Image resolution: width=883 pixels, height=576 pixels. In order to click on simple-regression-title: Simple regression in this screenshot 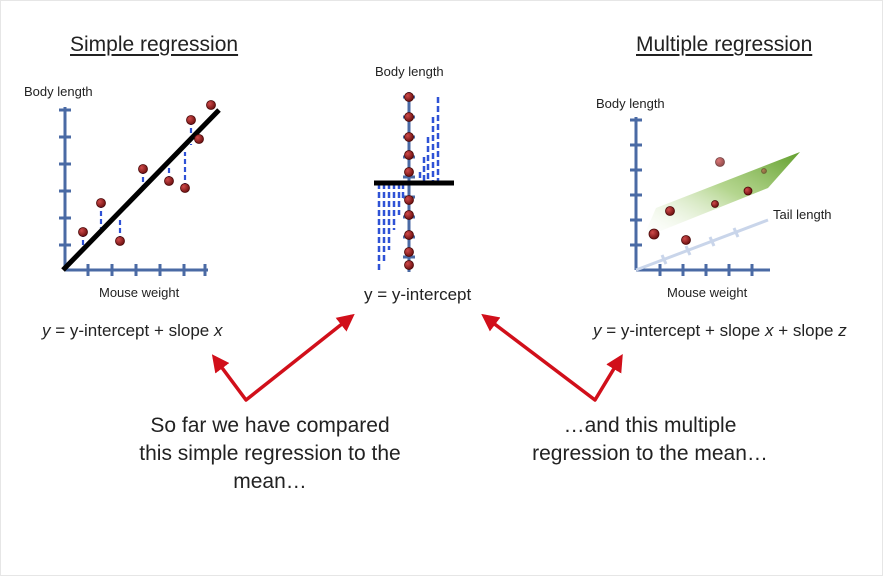, I will do `click(154, 44)`.